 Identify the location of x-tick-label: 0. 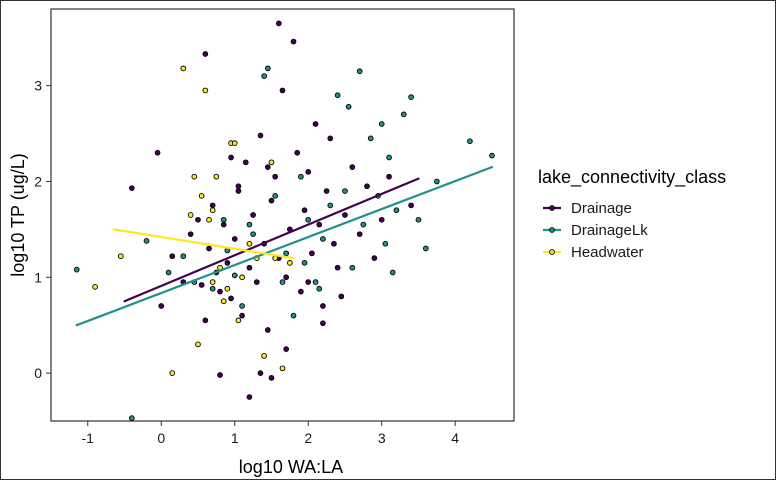
(161, 438).